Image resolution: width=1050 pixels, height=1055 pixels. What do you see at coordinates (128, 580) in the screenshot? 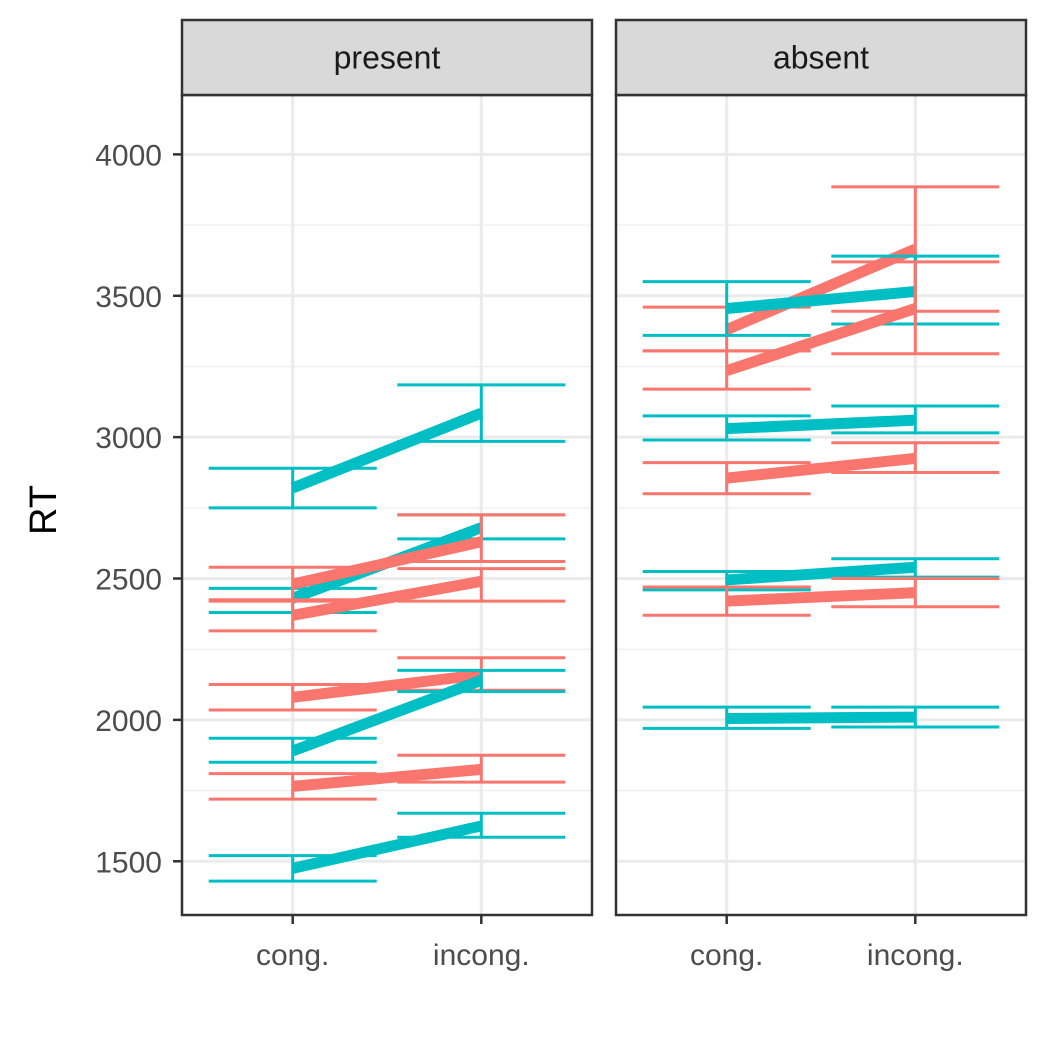
I see `y-tick-label: 2500` at bounding box center [128, 580].